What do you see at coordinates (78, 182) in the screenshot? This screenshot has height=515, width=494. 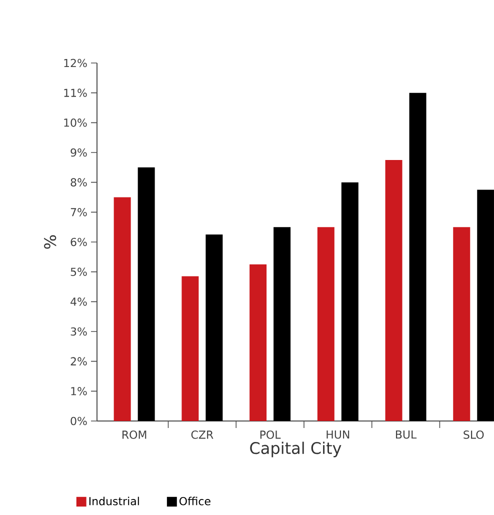 I see `y-tick-label: 8%` at bounding box center [78, 182].